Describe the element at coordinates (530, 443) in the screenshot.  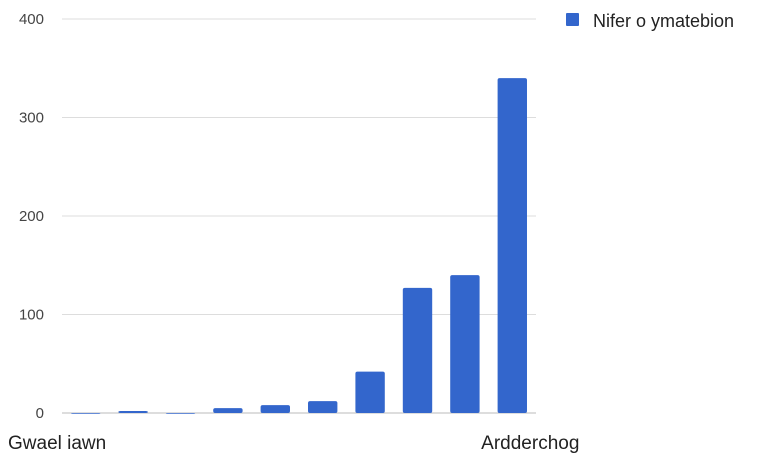
I see `x-tick-label: Ardderchog` at that location.